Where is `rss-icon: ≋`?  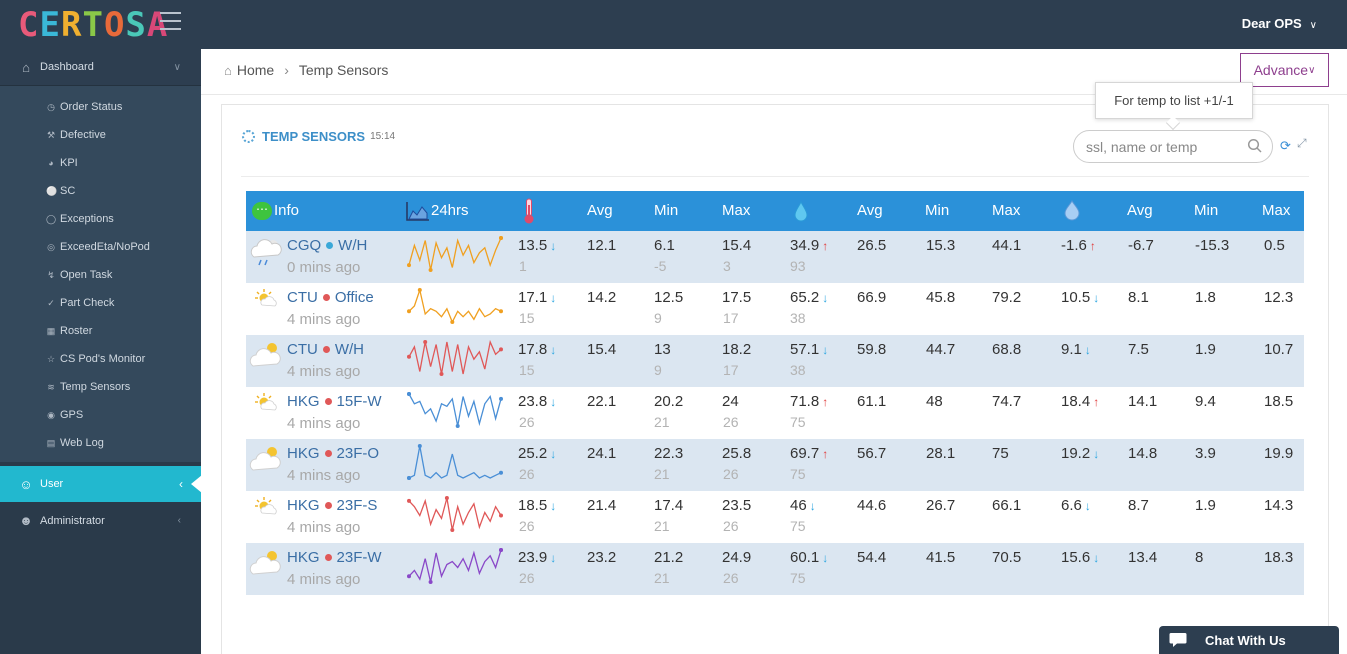 rss-icon: ≋ is located at coordinates (51, 386).